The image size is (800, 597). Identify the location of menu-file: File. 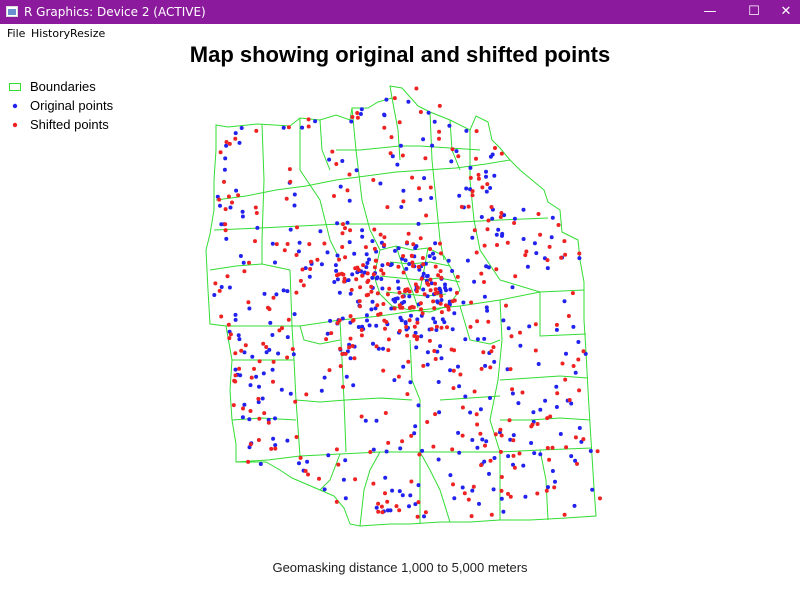
(16, 33).